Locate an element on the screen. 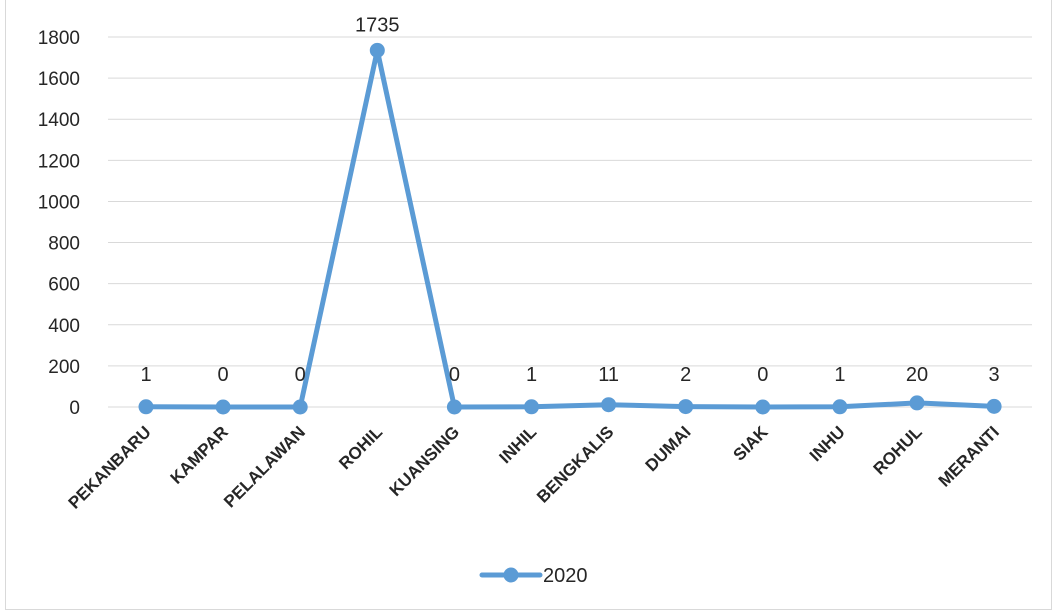  y-tick-label: 0 is located at coordinates (74, 408).